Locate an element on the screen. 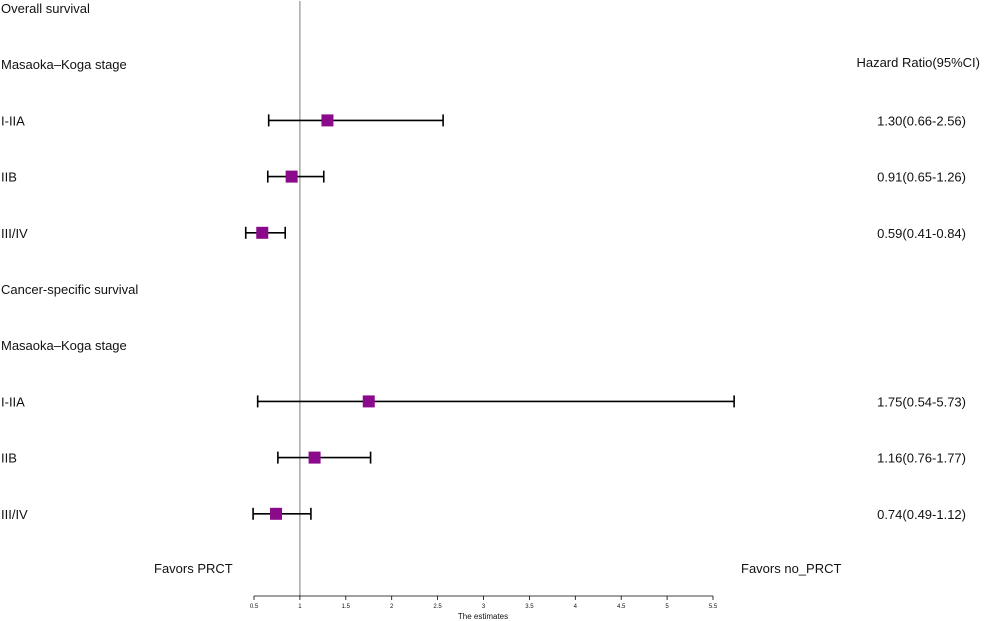  hazard-ratio-value: 1.75(0.54-5.73) is located at coordinates (921, 401).